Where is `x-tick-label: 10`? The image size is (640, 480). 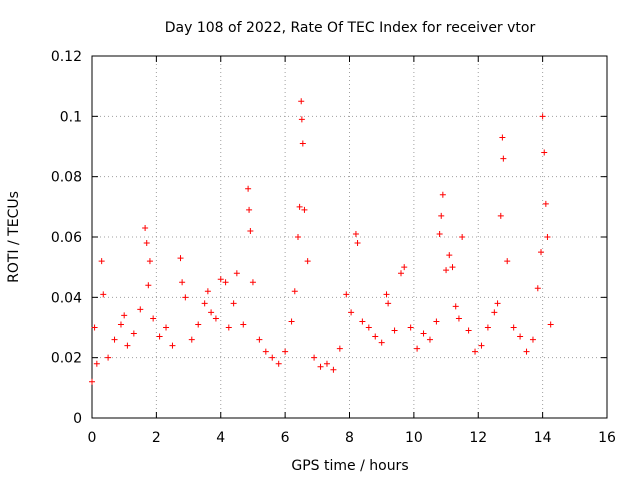
x-tick-label: 10 is located at coordinates (414, 438).